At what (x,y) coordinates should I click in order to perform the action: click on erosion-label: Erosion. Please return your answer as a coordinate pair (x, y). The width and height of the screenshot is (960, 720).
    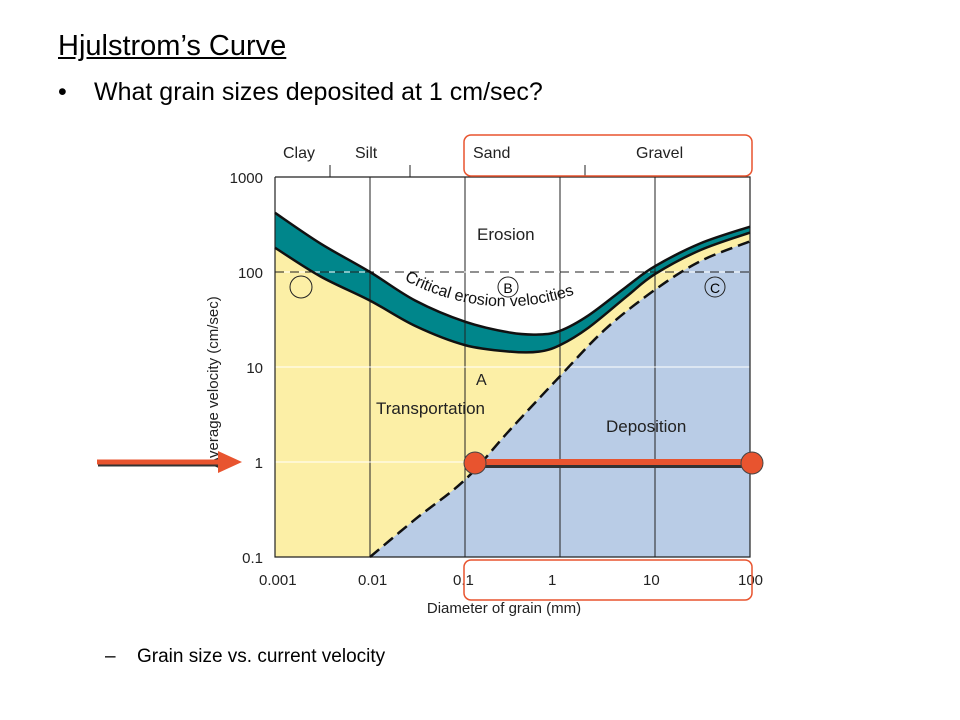
    Looking at the image, I should click on (506, 234).